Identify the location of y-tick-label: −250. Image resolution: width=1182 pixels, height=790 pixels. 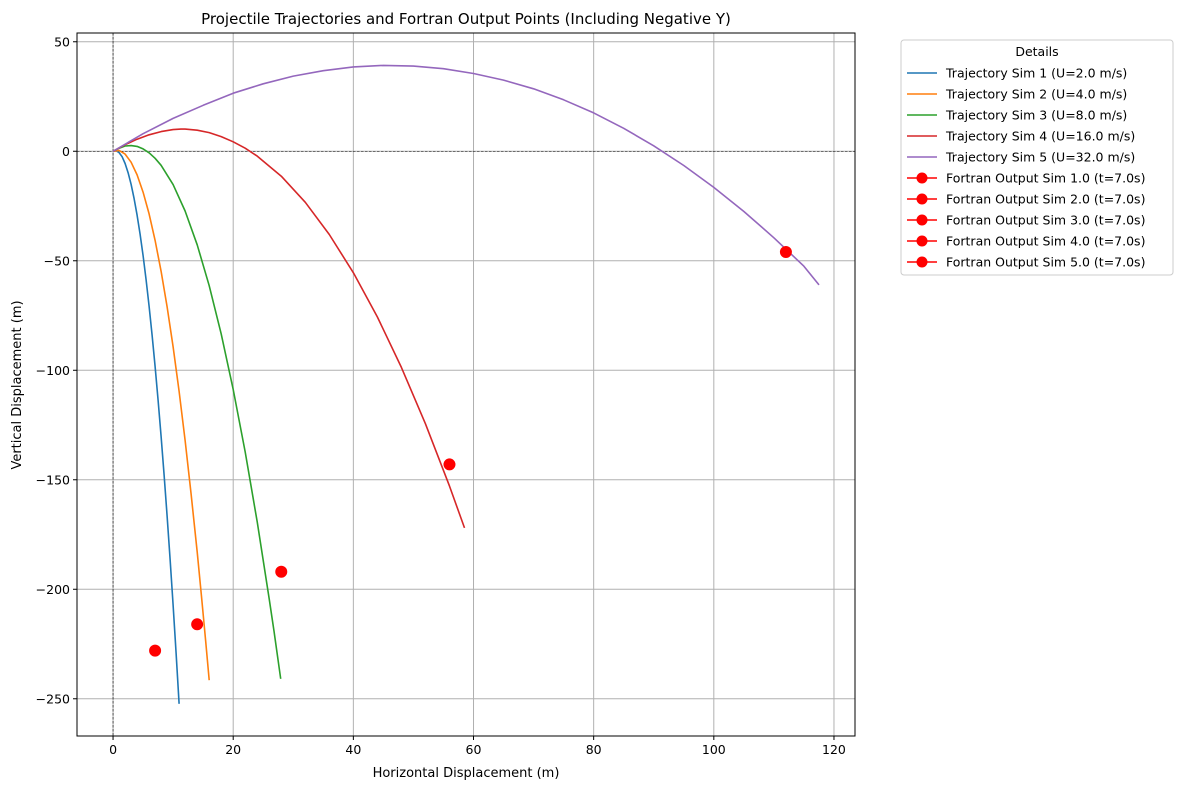
(53, 698).